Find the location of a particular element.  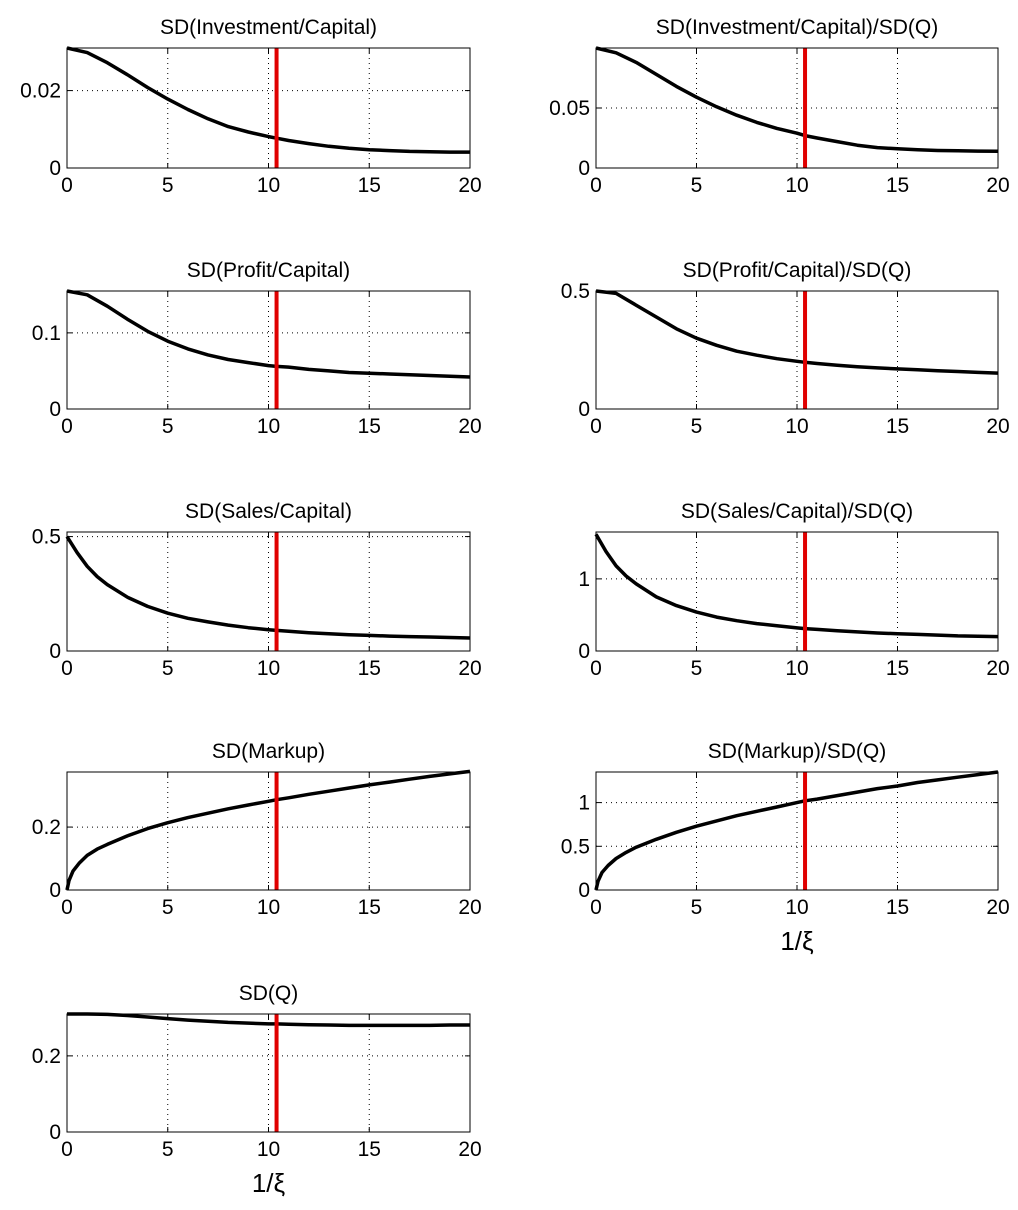

subplot-1: SD(Investment/Capital) 0 5 10 15 20 0 0.02 is located at coordinates (251, 106).